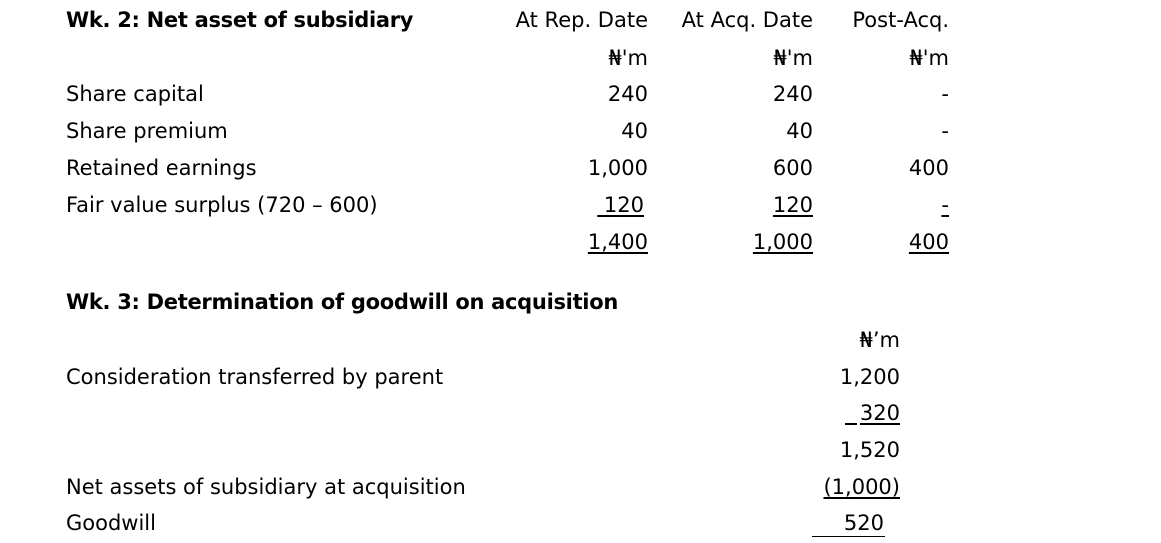 This screenshot has height=543, width=1161. What do you see at coordinates (869, 377) in the screenshot?
I see `cell: 1,200` at bounding box center [869, 377].